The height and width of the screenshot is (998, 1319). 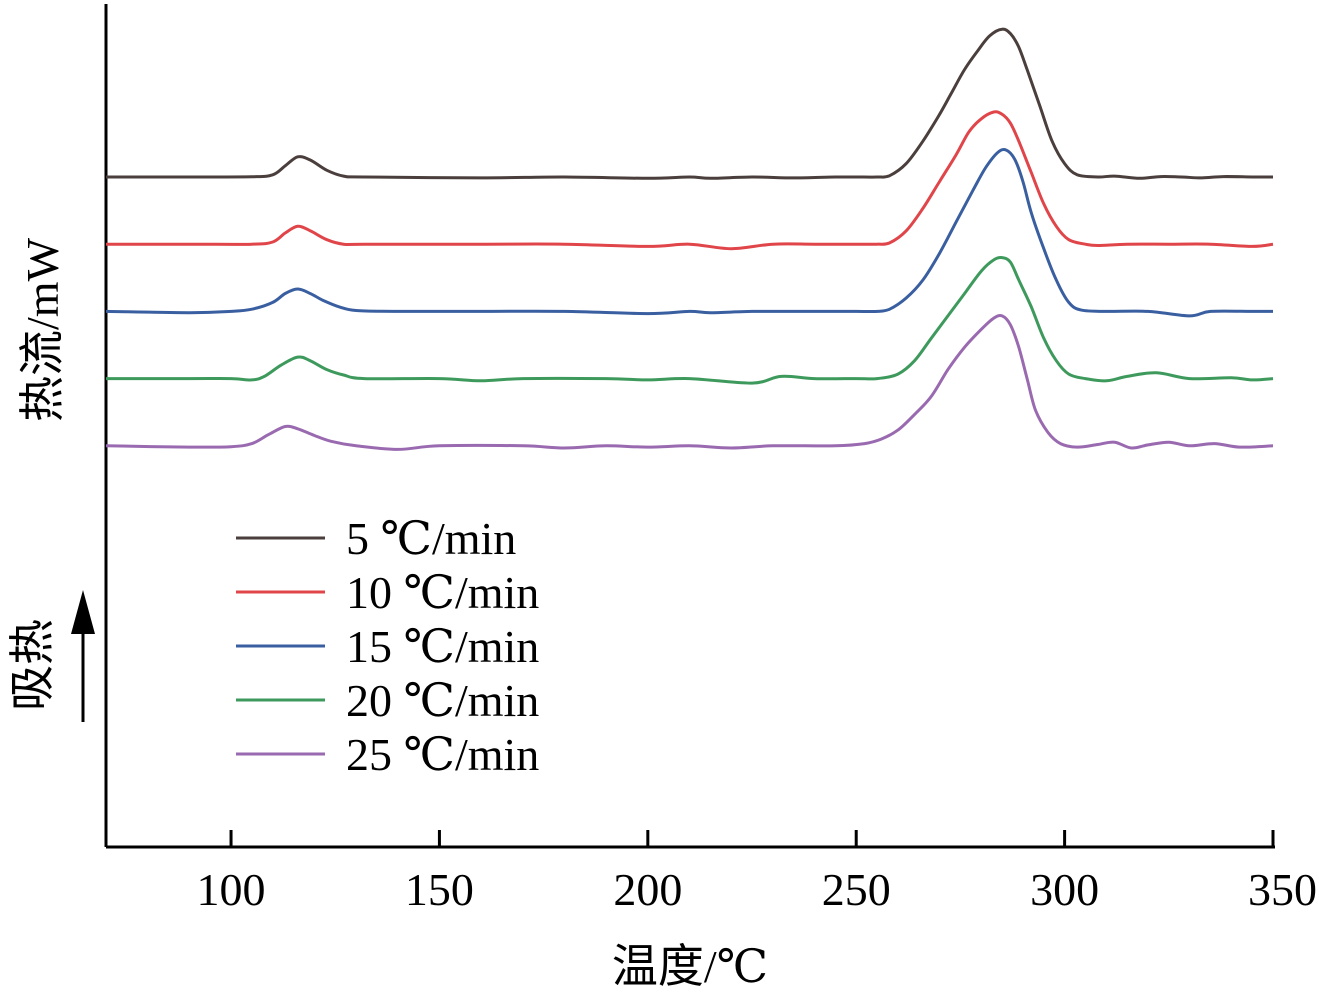 I want to click on x-tick-label: 150, so click(x=439, y=889).